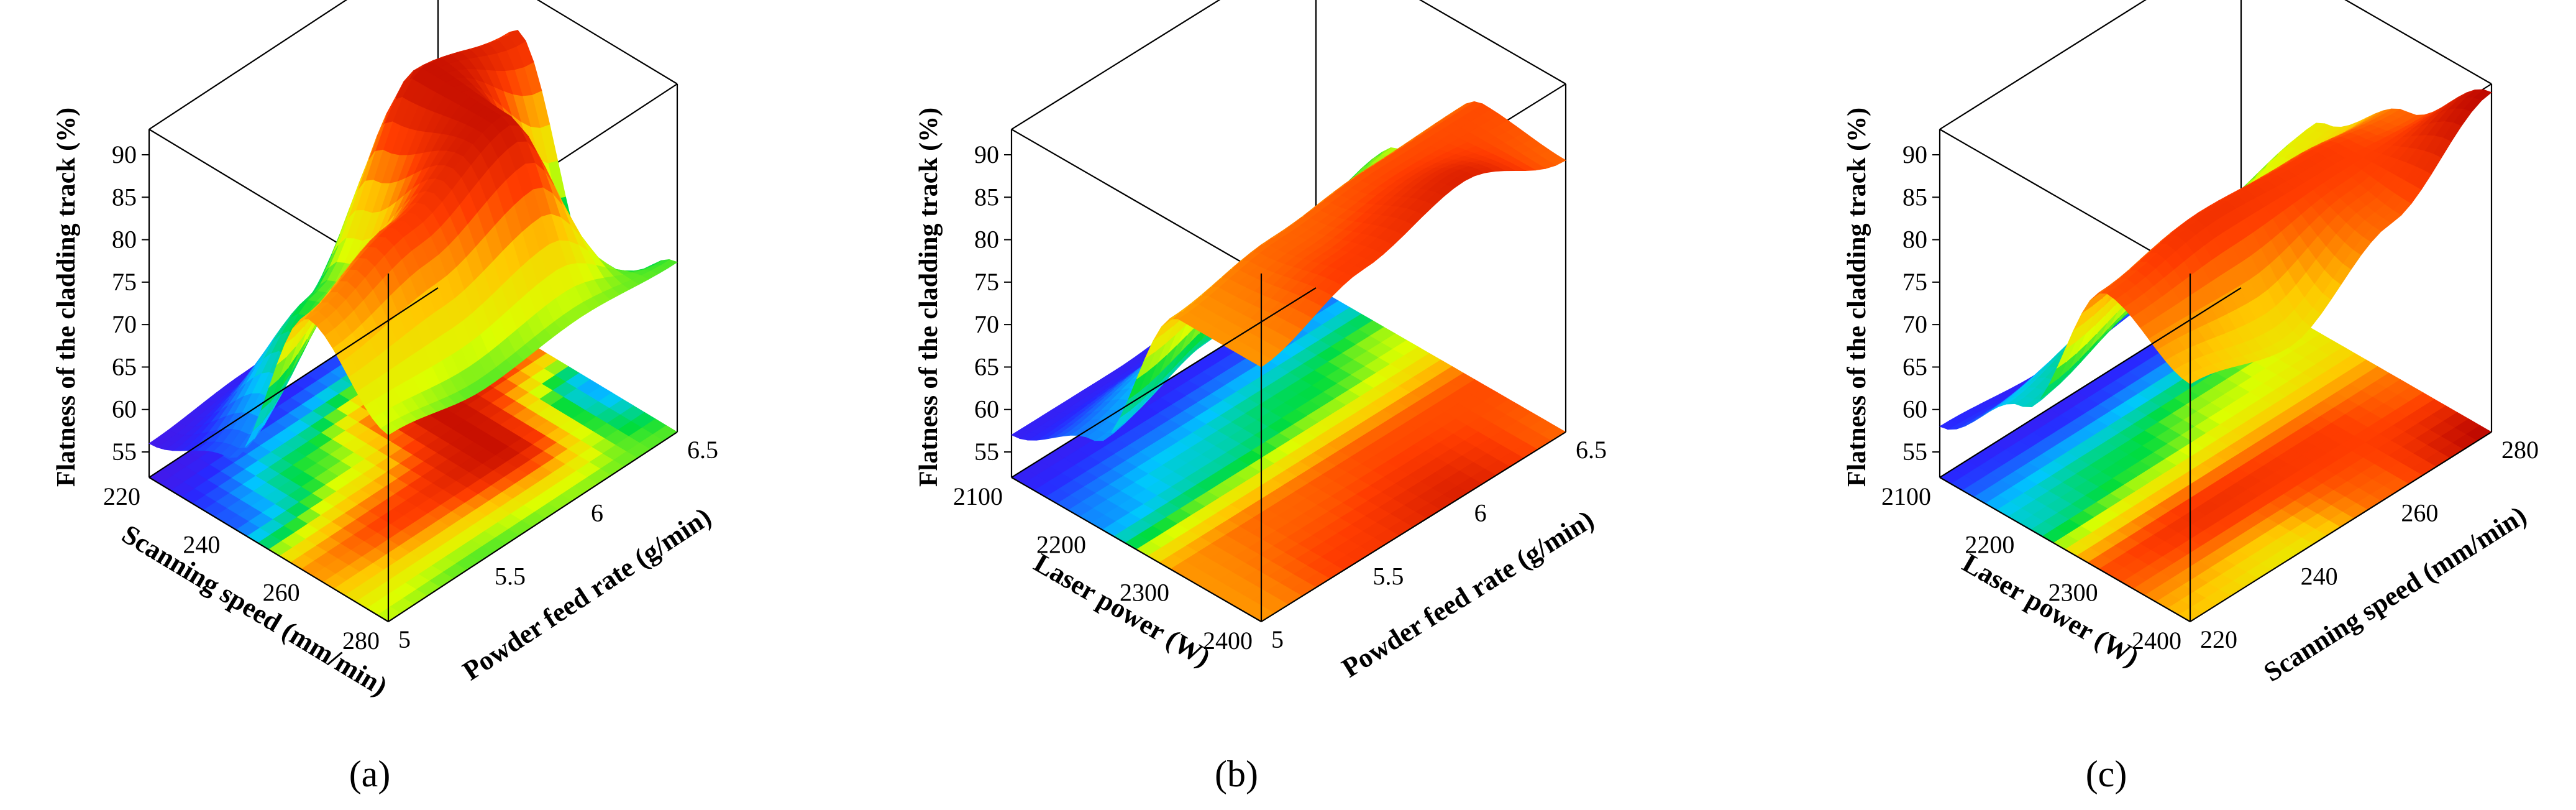 This screenshot has width=2576, height=810. Describe the element at coordinates (2218, 639) in the screenshot. I see `y-tick-label: 220` at that location.